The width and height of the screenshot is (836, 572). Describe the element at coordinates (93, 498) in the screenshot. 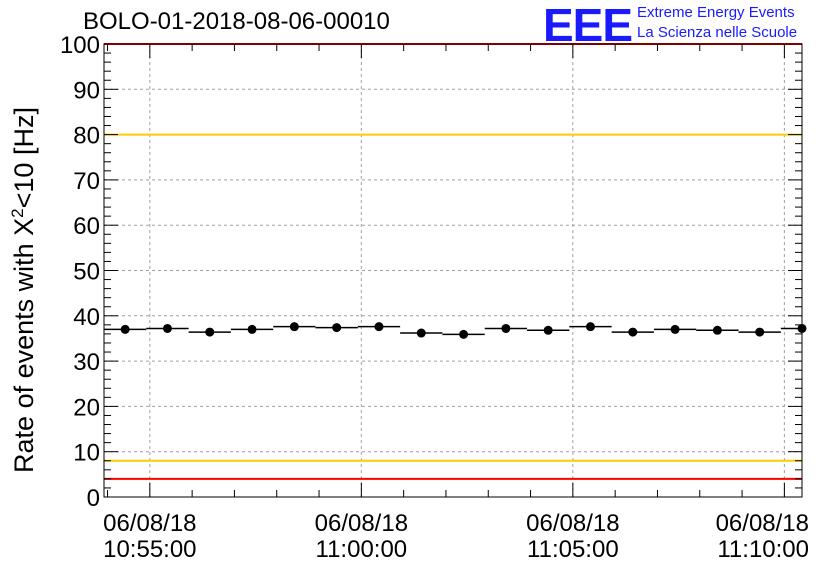

I see `y-tick-label: 0` at that location.